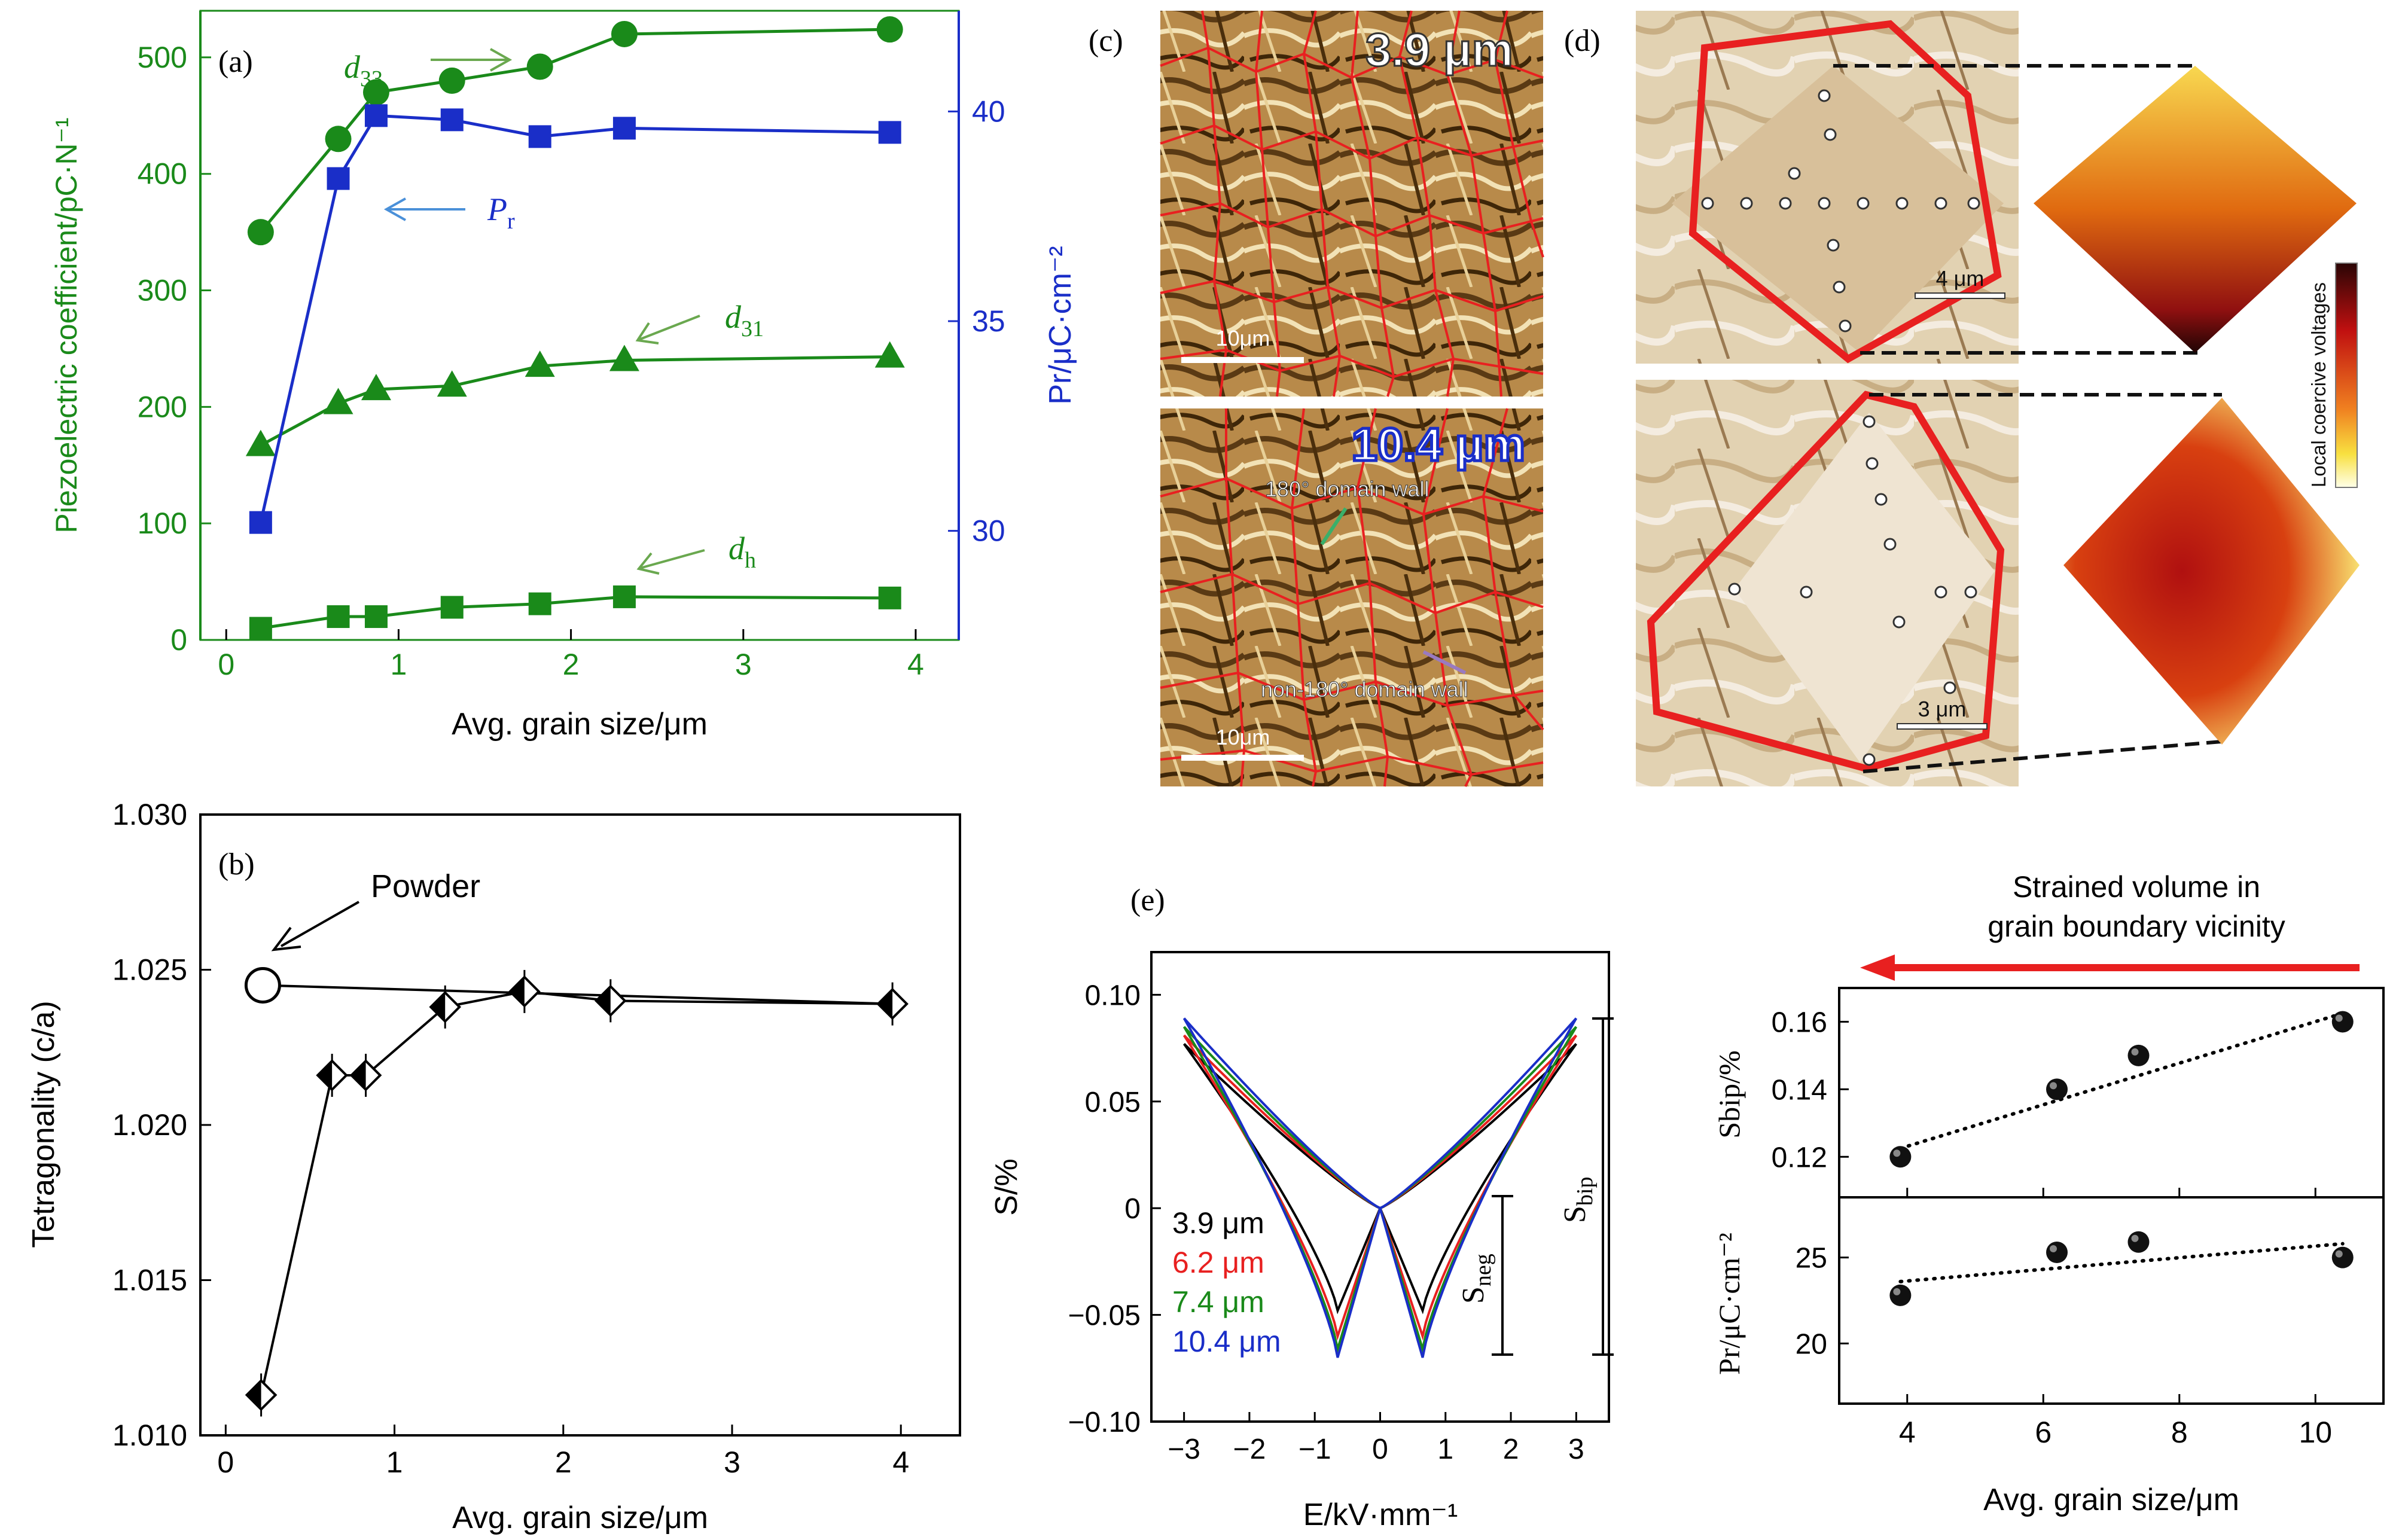 Image resolution: width=2402 pixels, height=1540 pixels. Describe the element at coordinates (162, 406) in the screenshot. I see `y-tick-label: 200` at that location.